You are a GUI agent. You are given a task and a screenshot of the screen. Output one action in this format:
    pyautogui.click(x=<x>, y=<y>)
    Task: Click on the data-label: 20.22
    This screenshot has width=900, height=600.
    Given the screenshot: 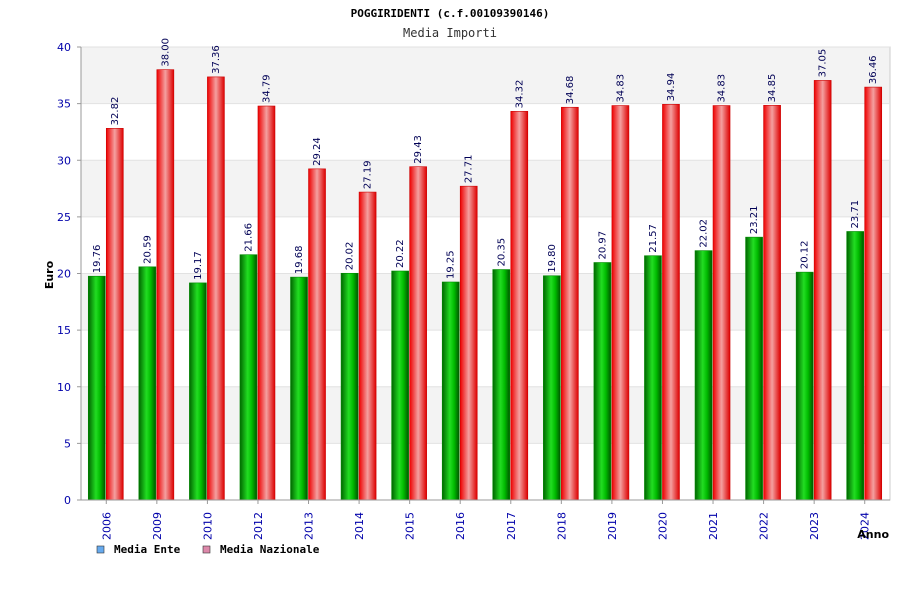 What is the action you would take?
    pyautogui.click(x=400, y=253)
    